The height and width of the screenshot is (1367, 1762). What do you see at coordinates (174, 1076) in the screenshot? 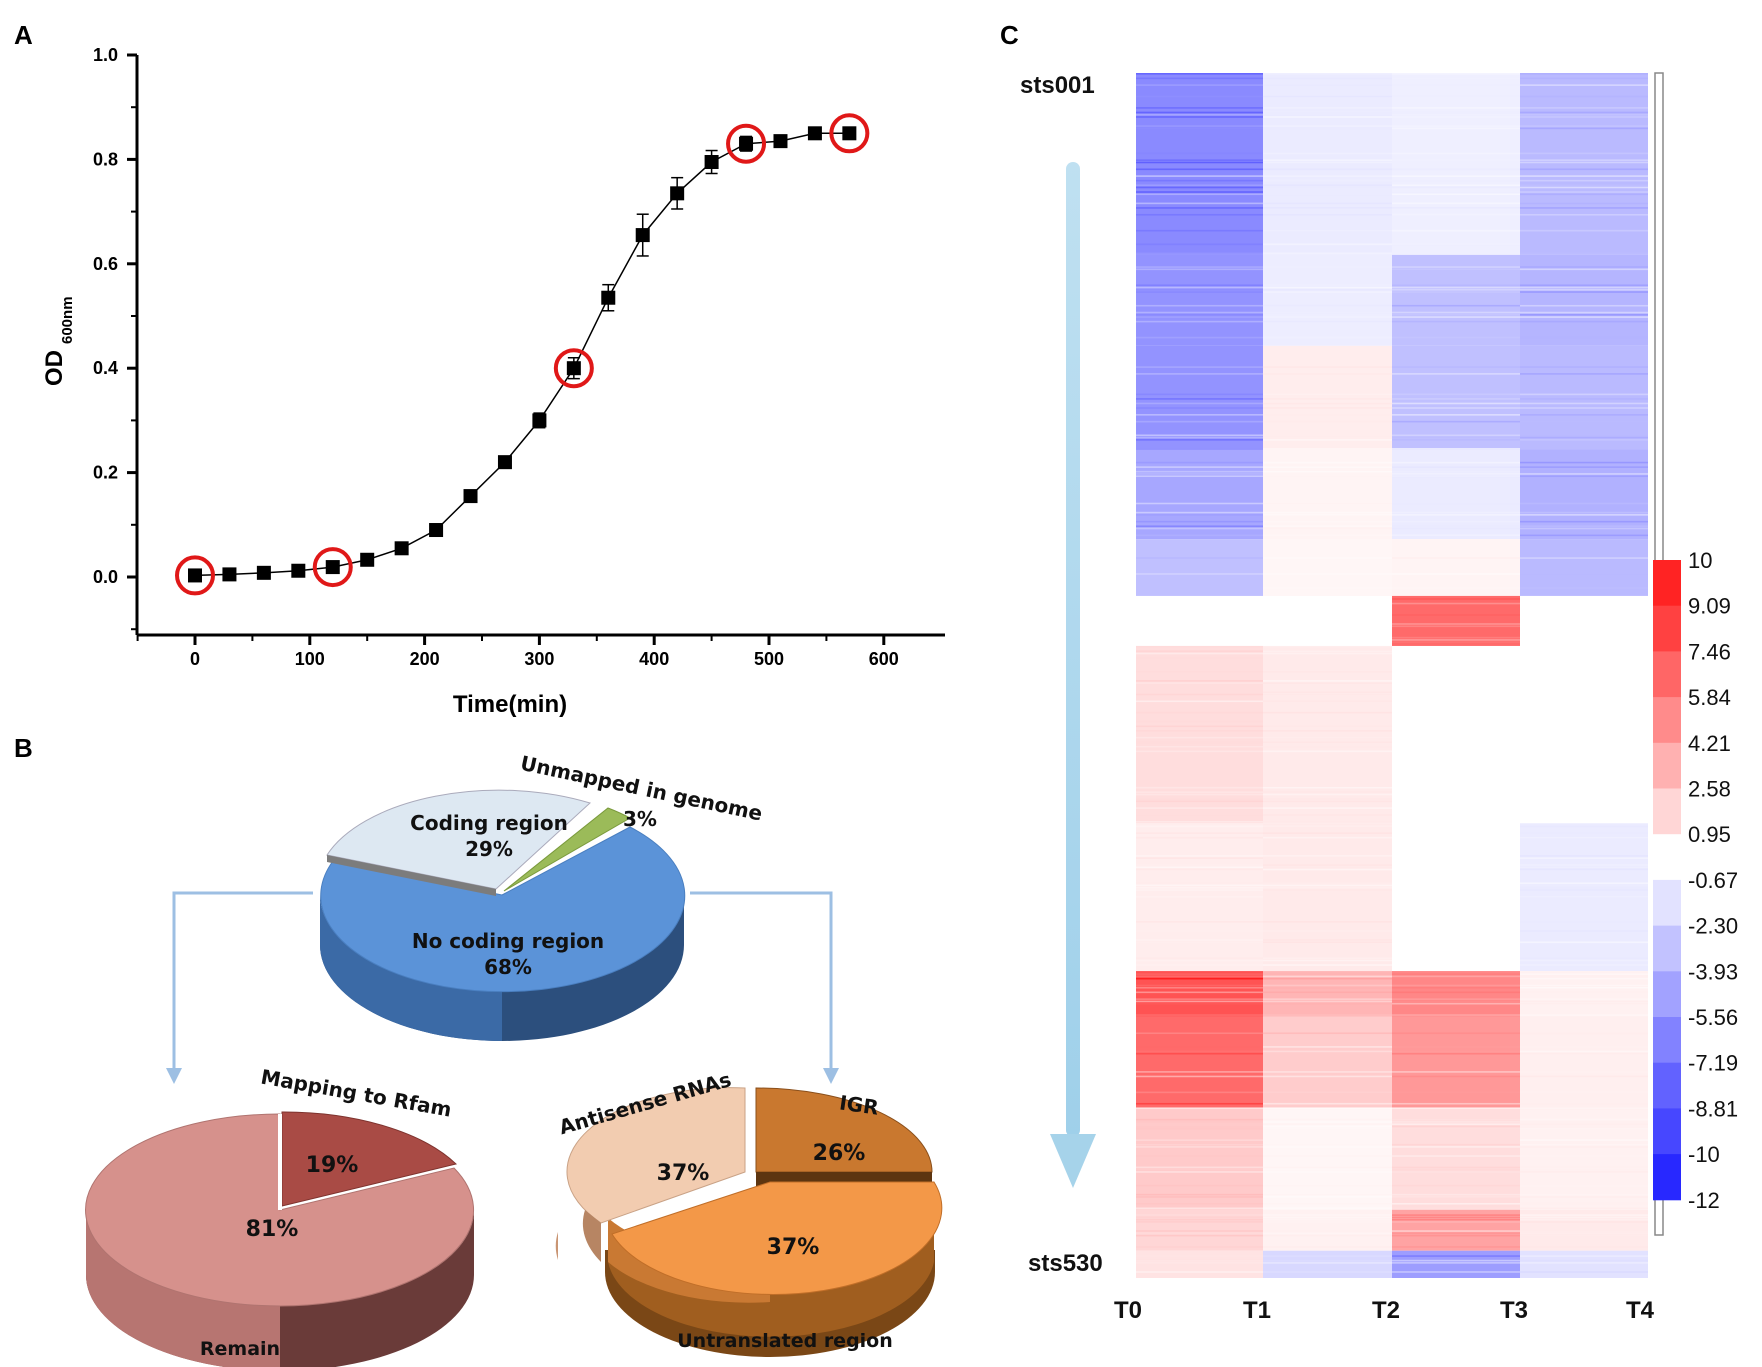
I see `left-arrowhead-icon` at bounding box center [174, 1076].